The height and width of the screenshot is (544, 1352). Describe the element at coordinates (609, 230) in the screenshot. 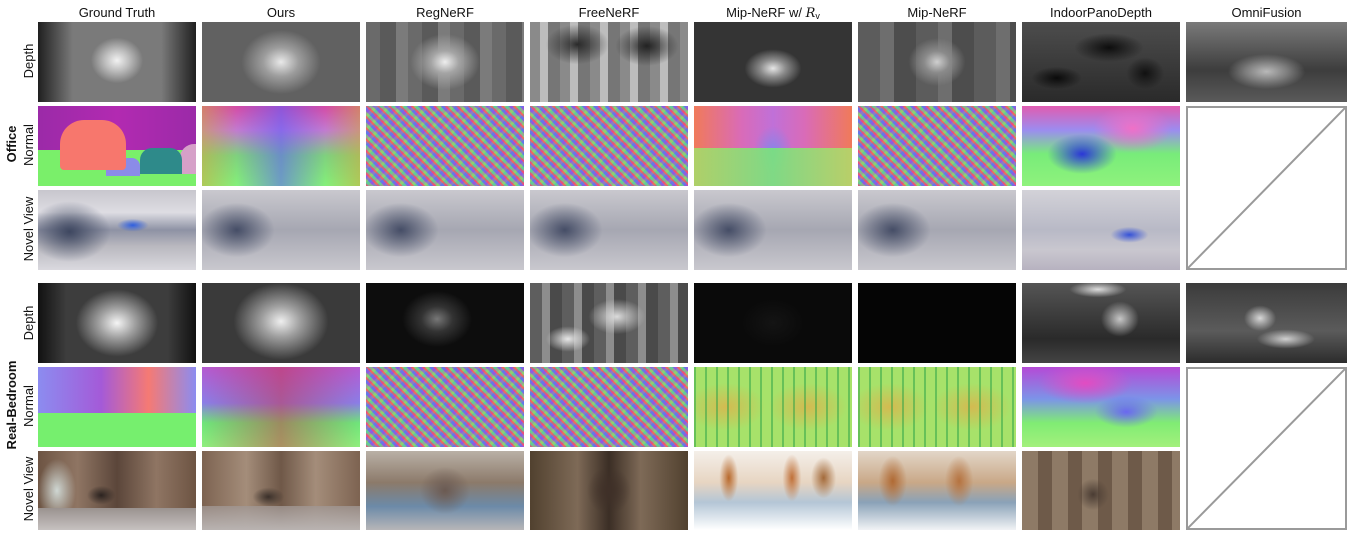

I see `office-novel-view-freenerf` at that location.